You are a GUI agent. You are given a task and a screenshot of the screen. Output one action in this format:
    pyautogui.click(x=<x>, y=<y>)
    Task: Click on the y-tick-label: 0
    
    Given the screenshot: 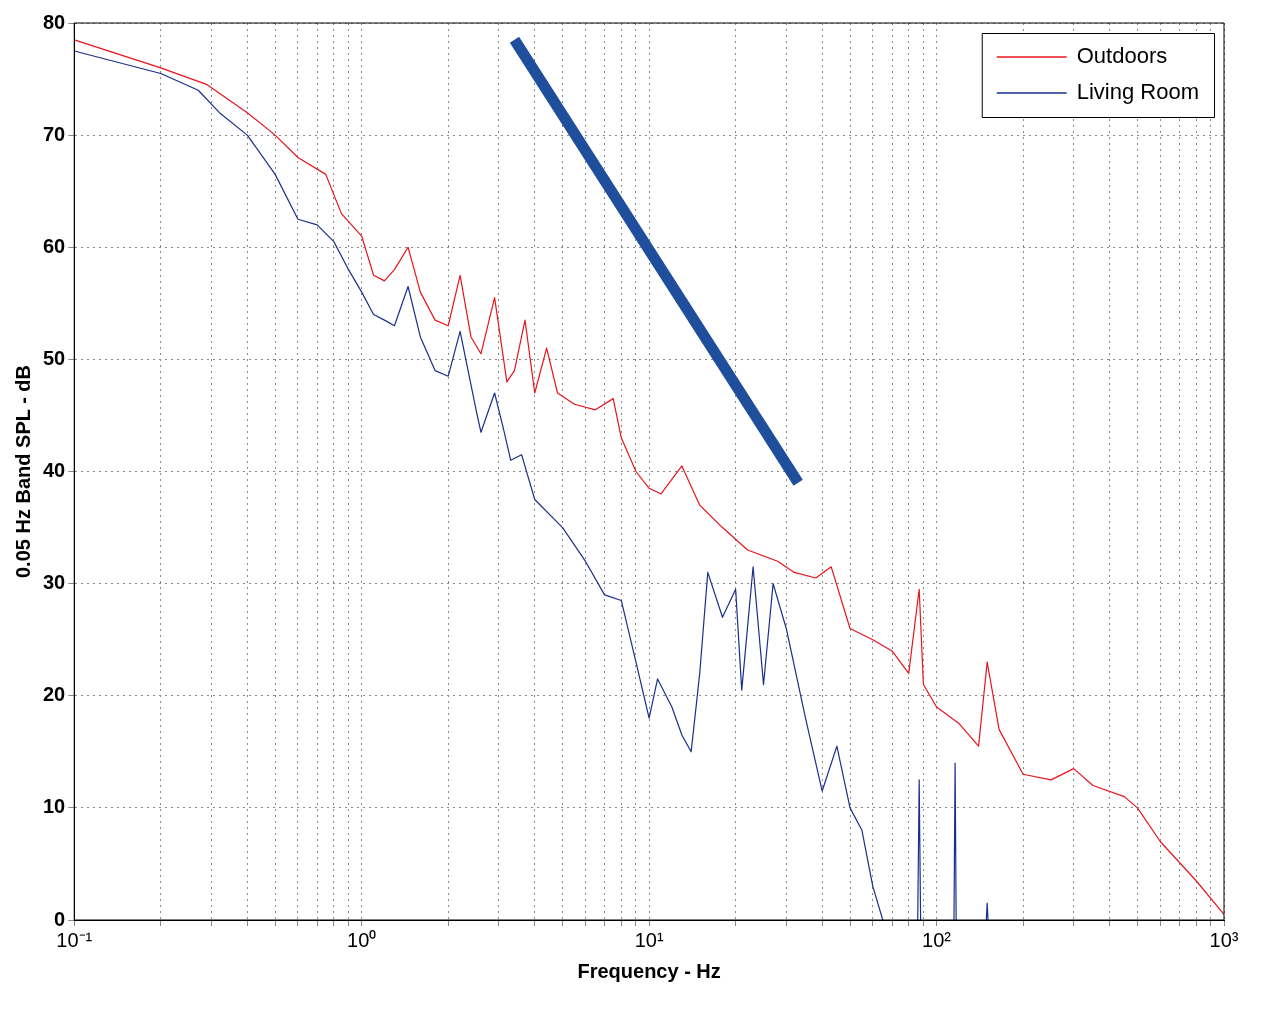 What is the action you would take?
    pyautogui.click(x=60, y=918)
    